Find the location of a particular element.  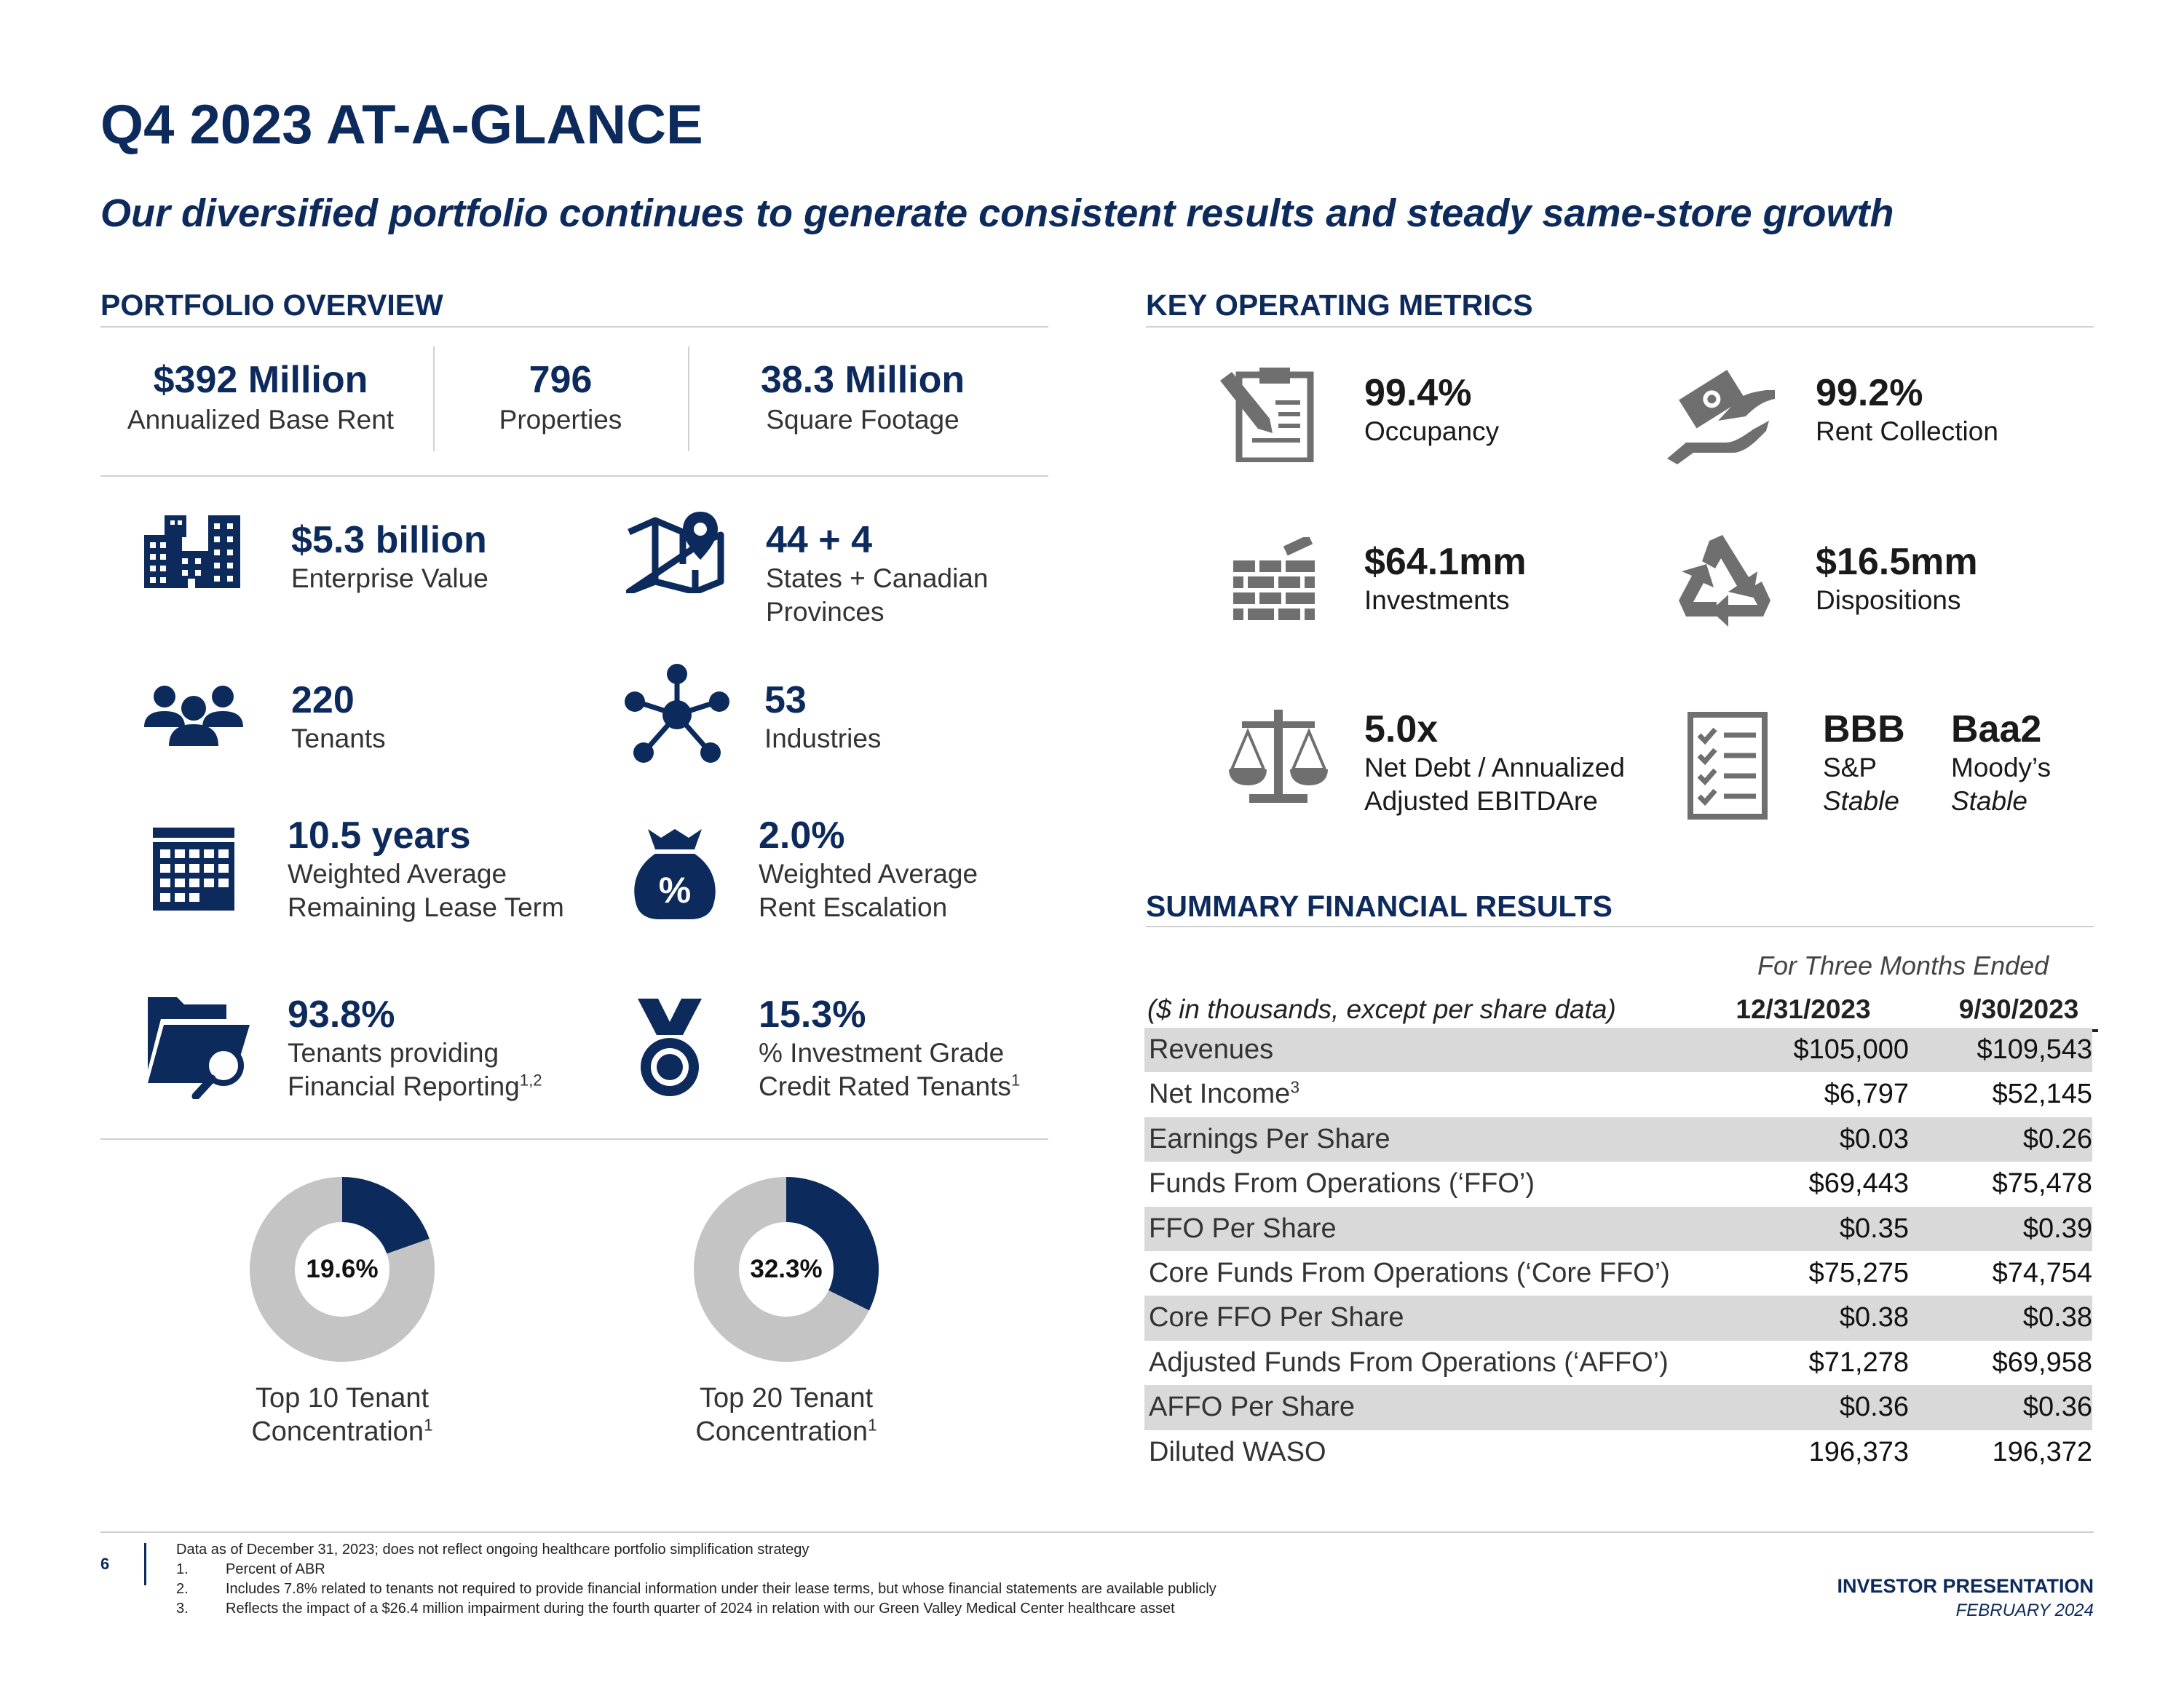

row-label: AFFO Per Share is located at coordinates (1252, 1407).